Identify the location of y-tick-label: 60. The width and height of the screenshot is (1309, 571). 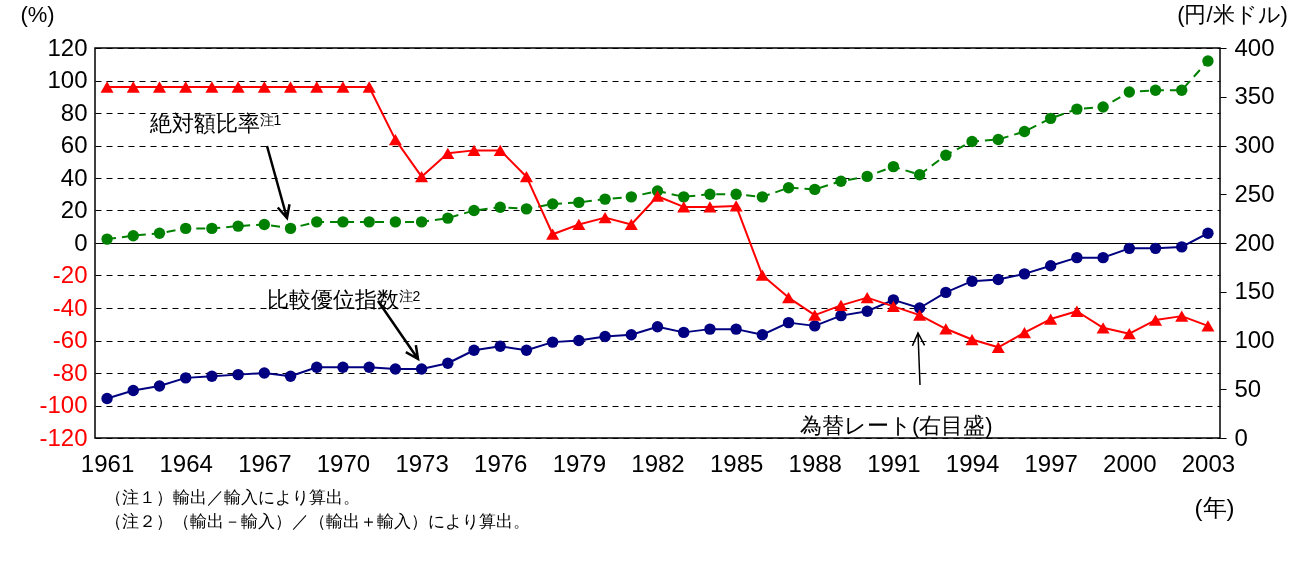
(74, 144).